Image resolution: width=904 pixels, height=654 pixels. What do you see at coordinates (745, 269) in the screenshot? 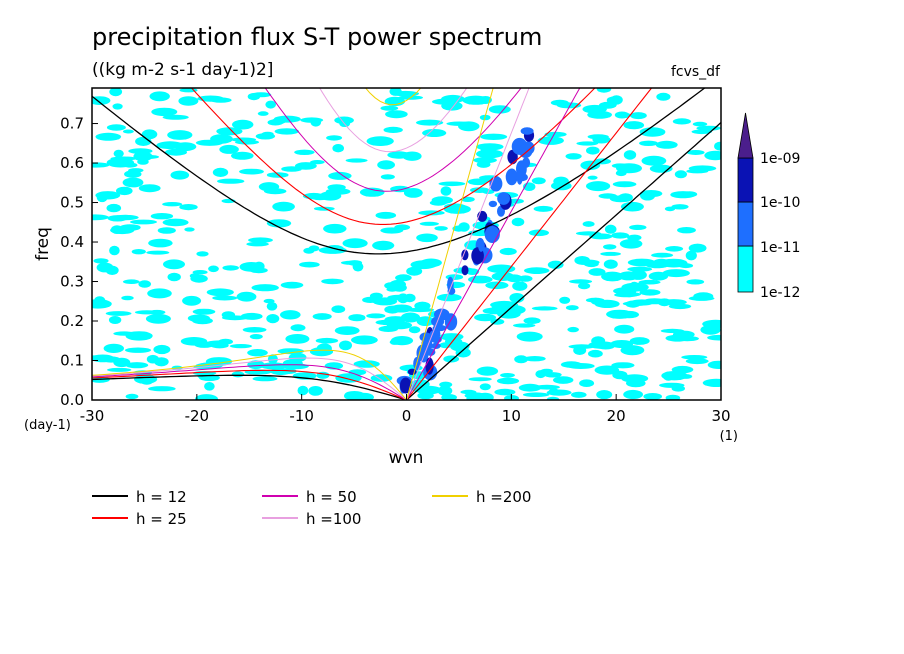
I see `colorbar-segment` at bounding box center [745, 269].